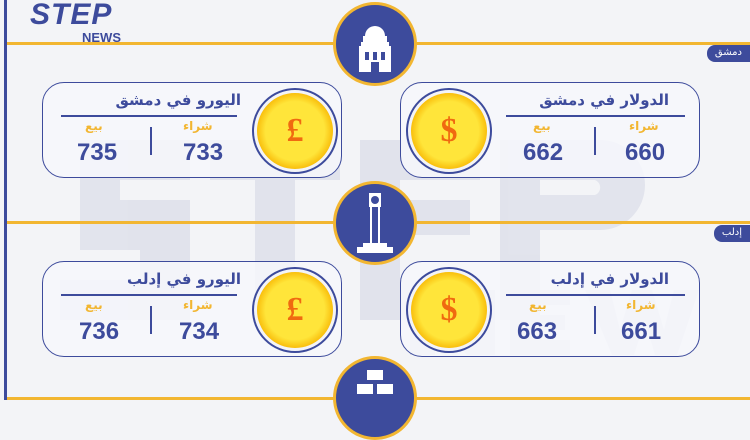  What do you see at coordinates (375, 44) in the screenshot?
I see `mosque-dome-icon` at bounding box center [375, 44].